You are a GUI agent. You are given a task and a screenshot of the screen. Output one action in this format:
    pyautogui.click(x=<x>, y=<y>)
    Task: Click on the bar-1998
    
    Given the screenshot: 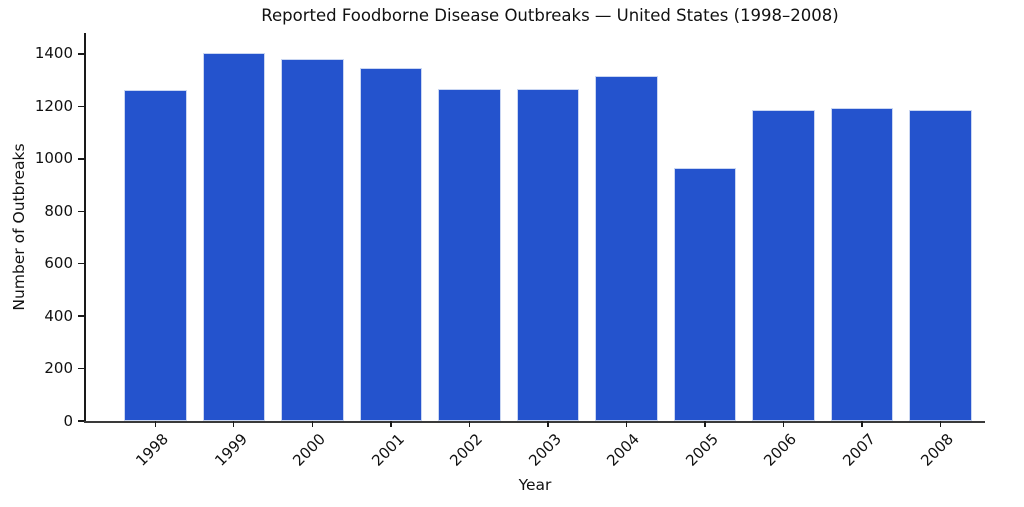 What is the action you would take?
    pyautogui.click(x=155, y=255)
    